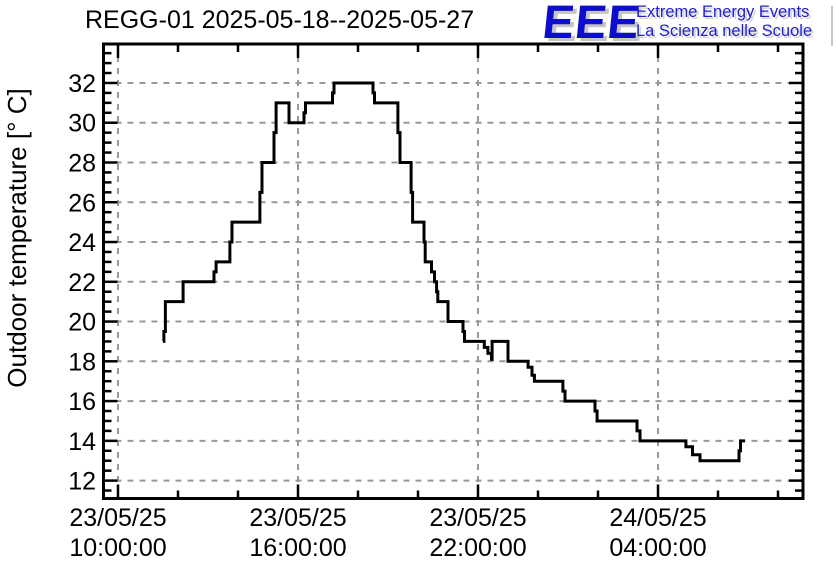 The width and height of the screenshot is (836, 572). What do you see at coordinates (82, 482) in the screenshot?
I see `svg-text: 12` at bounding box center [82, 482].